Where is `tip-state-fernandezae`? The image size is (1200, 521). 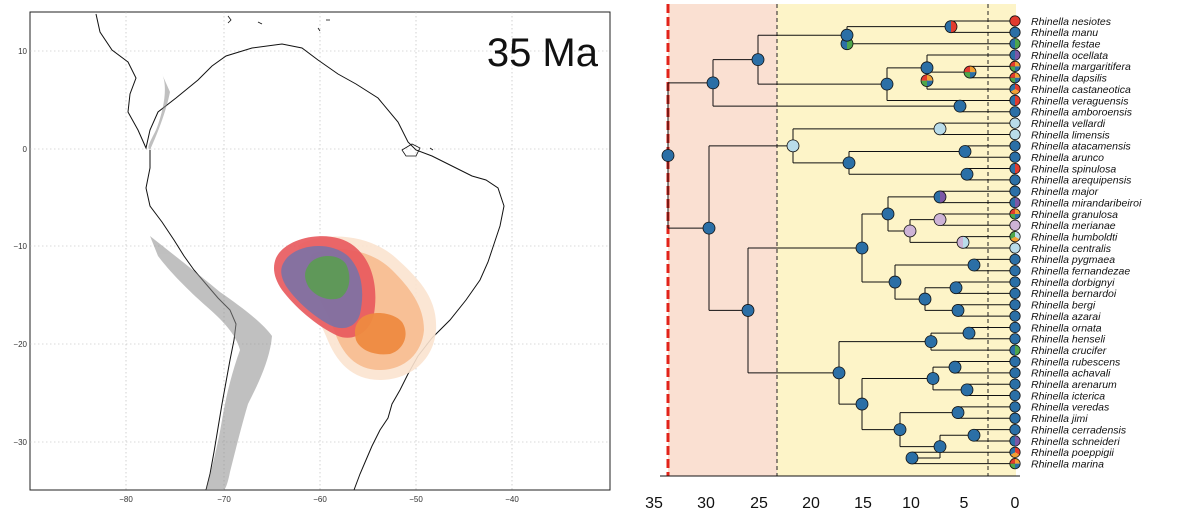
tip-state-fernandezae is located at coordinates (1015, 271).